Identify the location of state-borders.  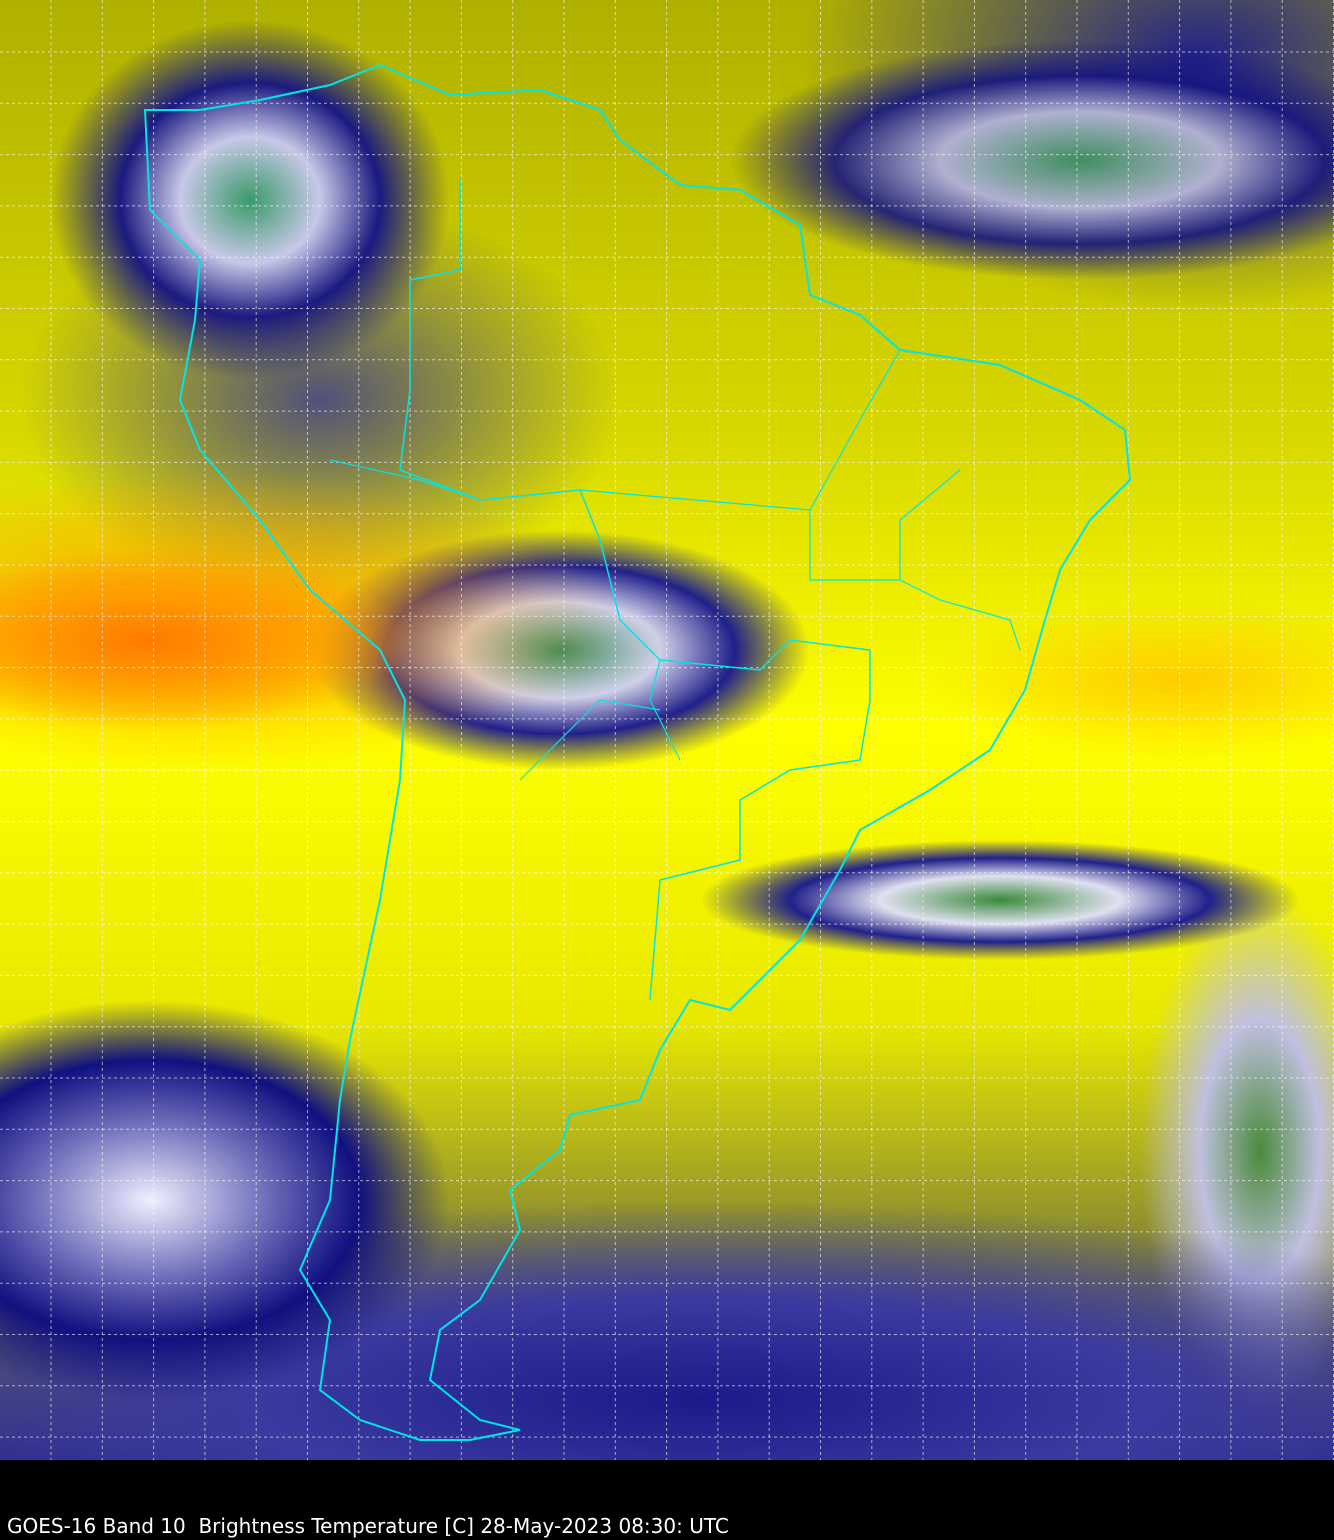
(675, 565).